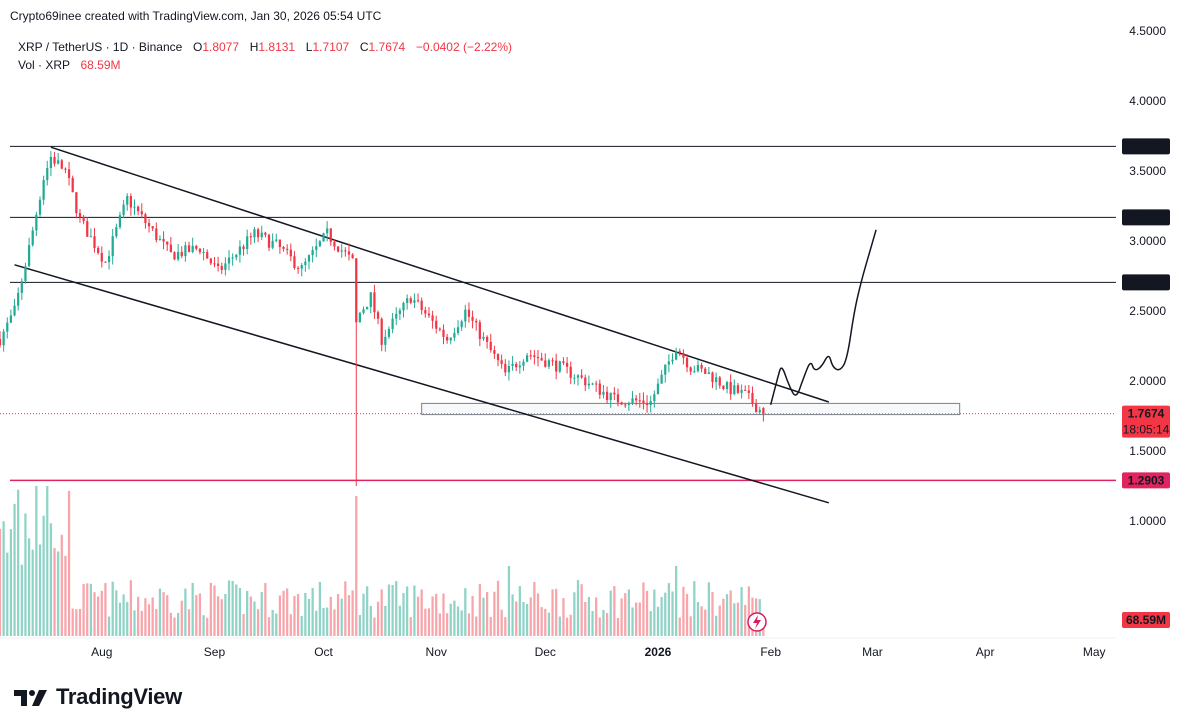  I want to click on demand-zone-rect, so click(691, 409).